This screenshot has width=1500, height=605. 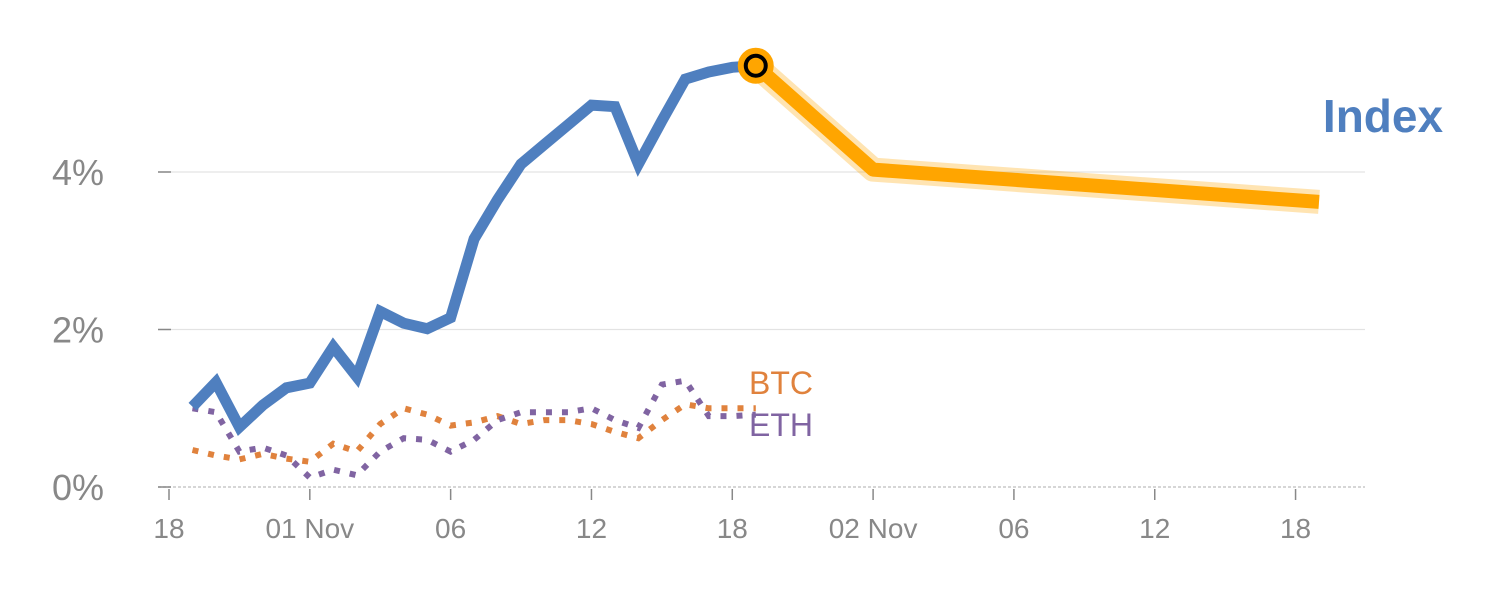 I want to click on y-tick-label: 4%, so click(x=78, y=172).